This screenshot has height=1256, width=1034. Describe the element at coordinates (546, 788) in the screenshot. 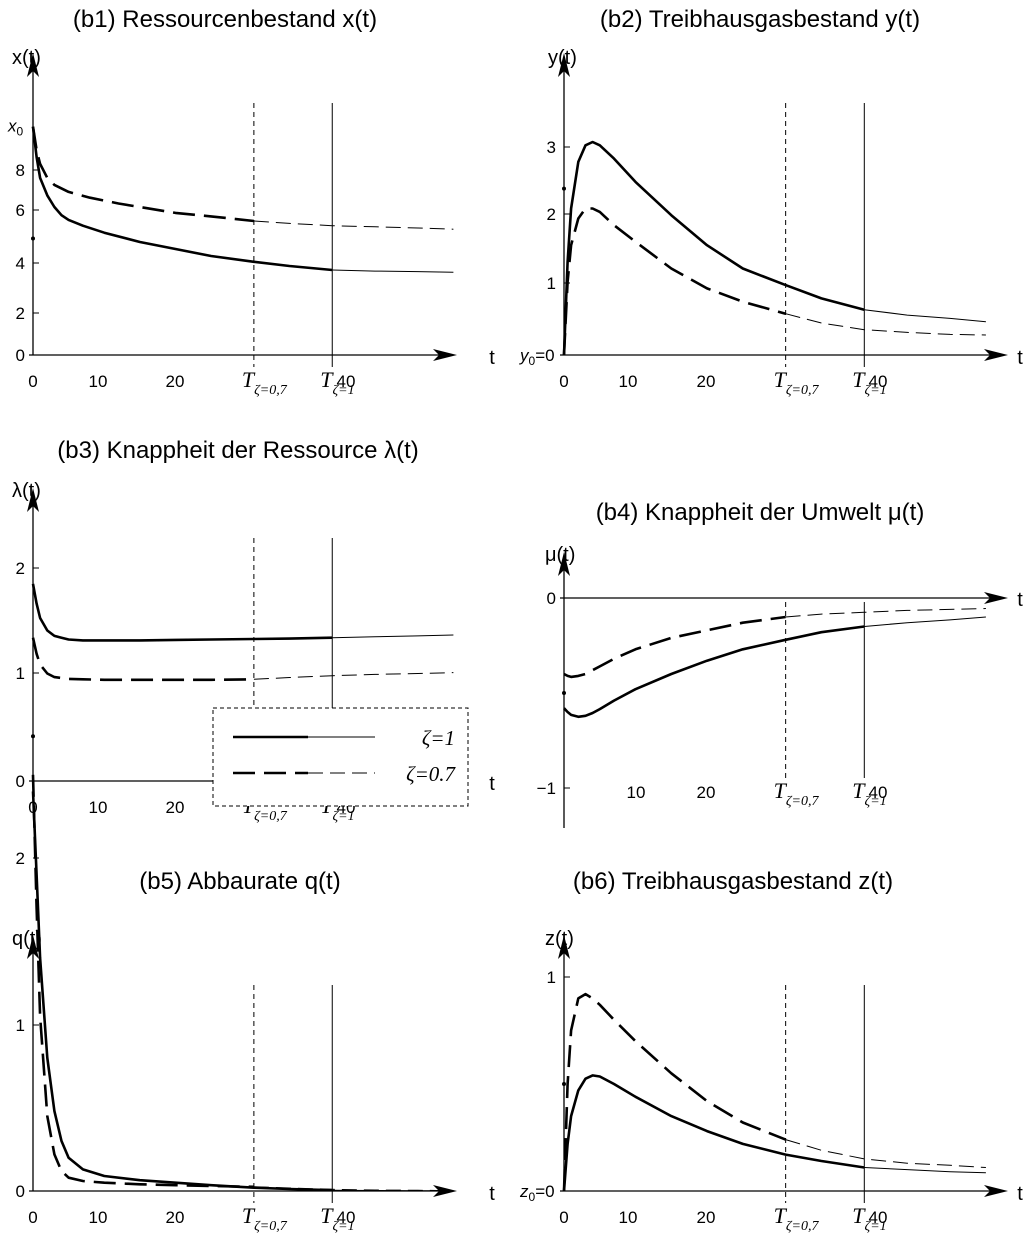

I see `y-tick-label: −1` at that location.